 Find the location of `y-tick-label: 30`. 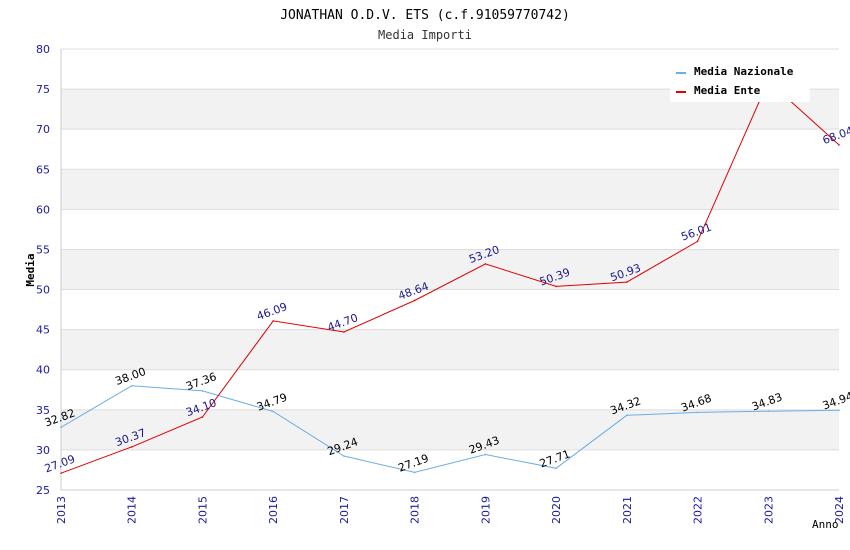

y-tick-label: 30 is located at coordinates (43, 450).